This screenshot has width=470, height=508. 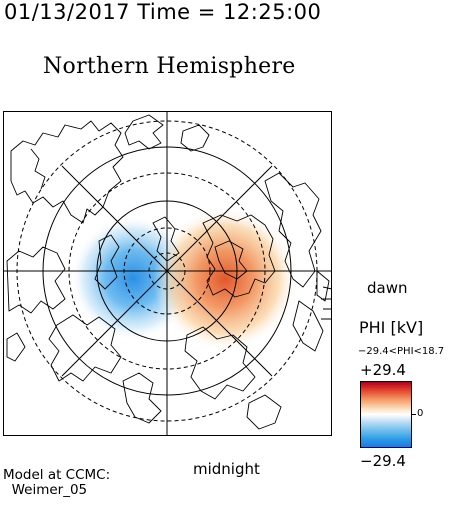 What do you see at coordinates (67, 172) in the screenshot?
I see `coastline-europe` at bounding box center [67, 172].